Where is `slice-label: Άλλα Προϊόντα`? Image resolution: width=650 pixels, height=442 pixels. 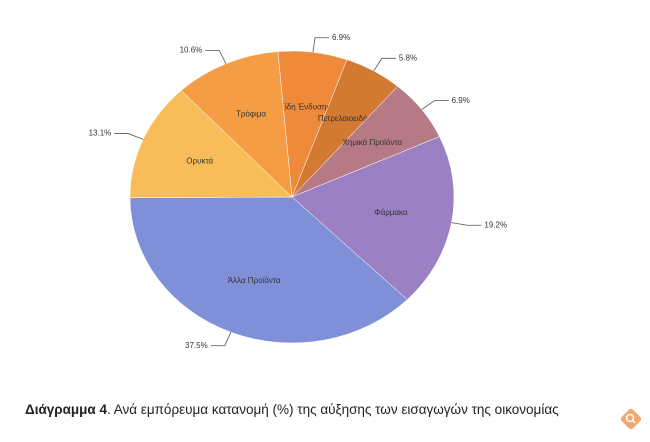
slice-label: Άλλα Προϊόντα is located at coordinates (254, 280).